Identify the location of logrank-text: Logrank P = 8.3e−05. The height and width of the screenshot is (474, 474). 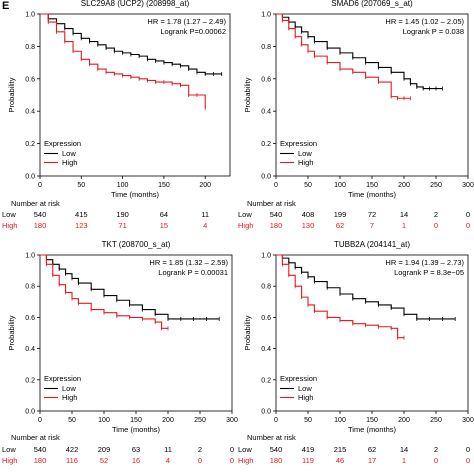
(429, 272).